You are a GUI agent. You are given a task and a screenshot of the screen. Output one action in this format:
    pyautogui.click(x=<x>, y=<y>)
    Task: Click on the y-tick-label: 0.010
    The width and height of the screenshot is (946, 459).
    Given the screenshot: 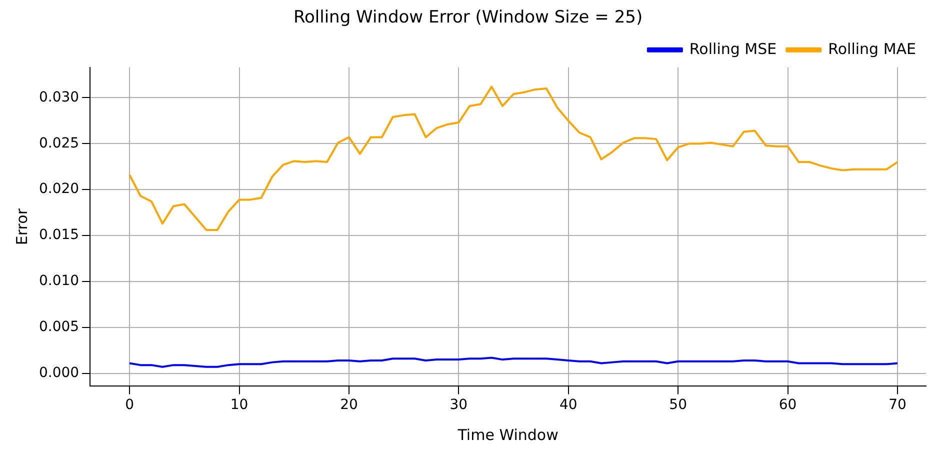 What is the action you would take?
    pyautogui.click(x=59, y=281)
    